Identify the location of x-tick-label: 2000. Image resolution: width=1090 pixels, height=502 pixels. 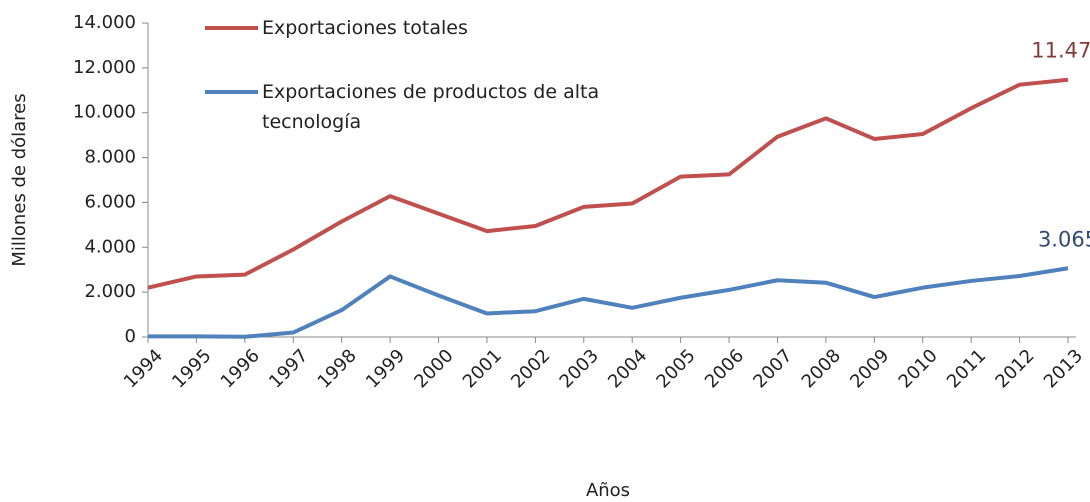
(433, 368).